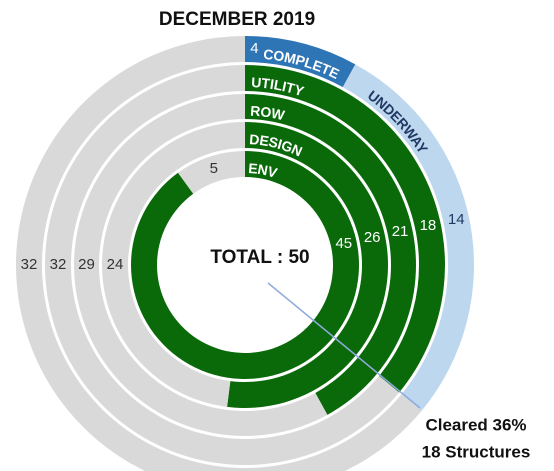  What do you see at coordinates (475, 424) in the screenshot?
I see `annotation: Cleared 36%` at bounding box center [475, 424].